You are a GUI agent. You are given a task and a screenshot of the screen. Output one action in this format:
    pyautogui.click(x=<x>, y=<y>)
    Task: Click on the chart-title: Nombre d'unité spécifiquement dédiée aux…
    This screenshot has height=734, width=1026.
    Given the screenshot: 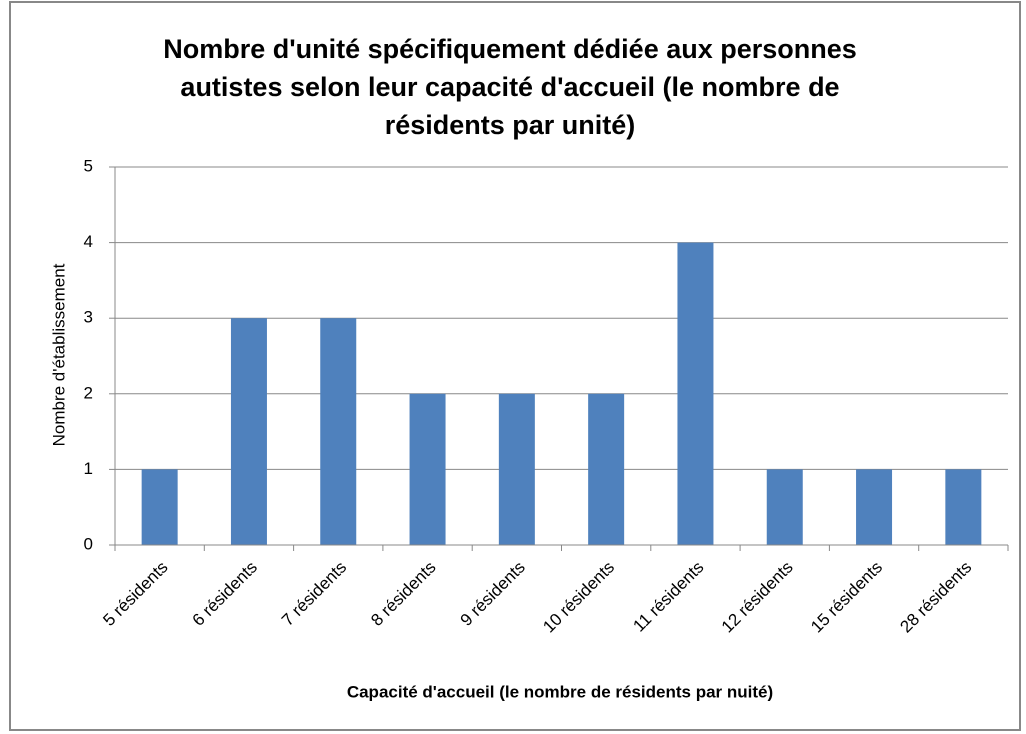 What is the action you would take?
    pyautogui.click(x=510, y=87)
    